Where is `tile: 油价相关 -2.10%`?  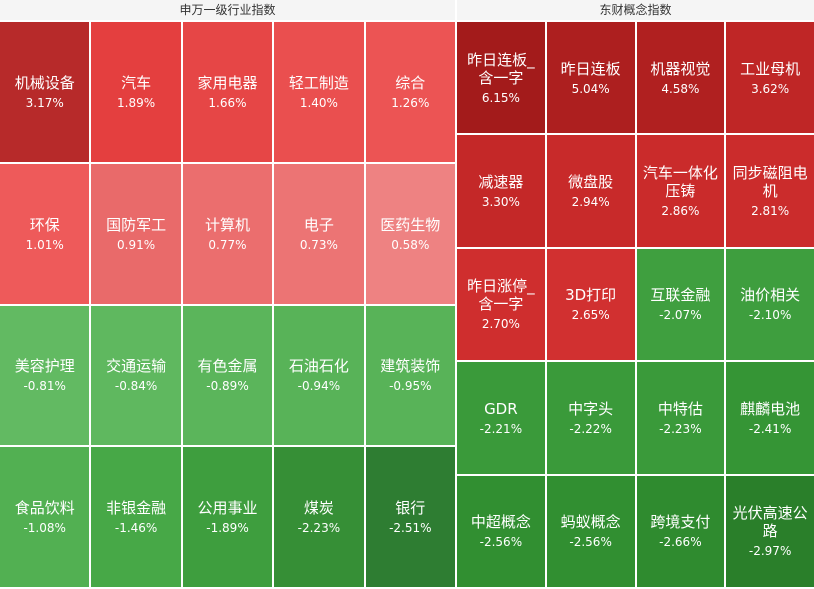 tile: 油价相关 -2.10% is located at coordinates (770, 304).